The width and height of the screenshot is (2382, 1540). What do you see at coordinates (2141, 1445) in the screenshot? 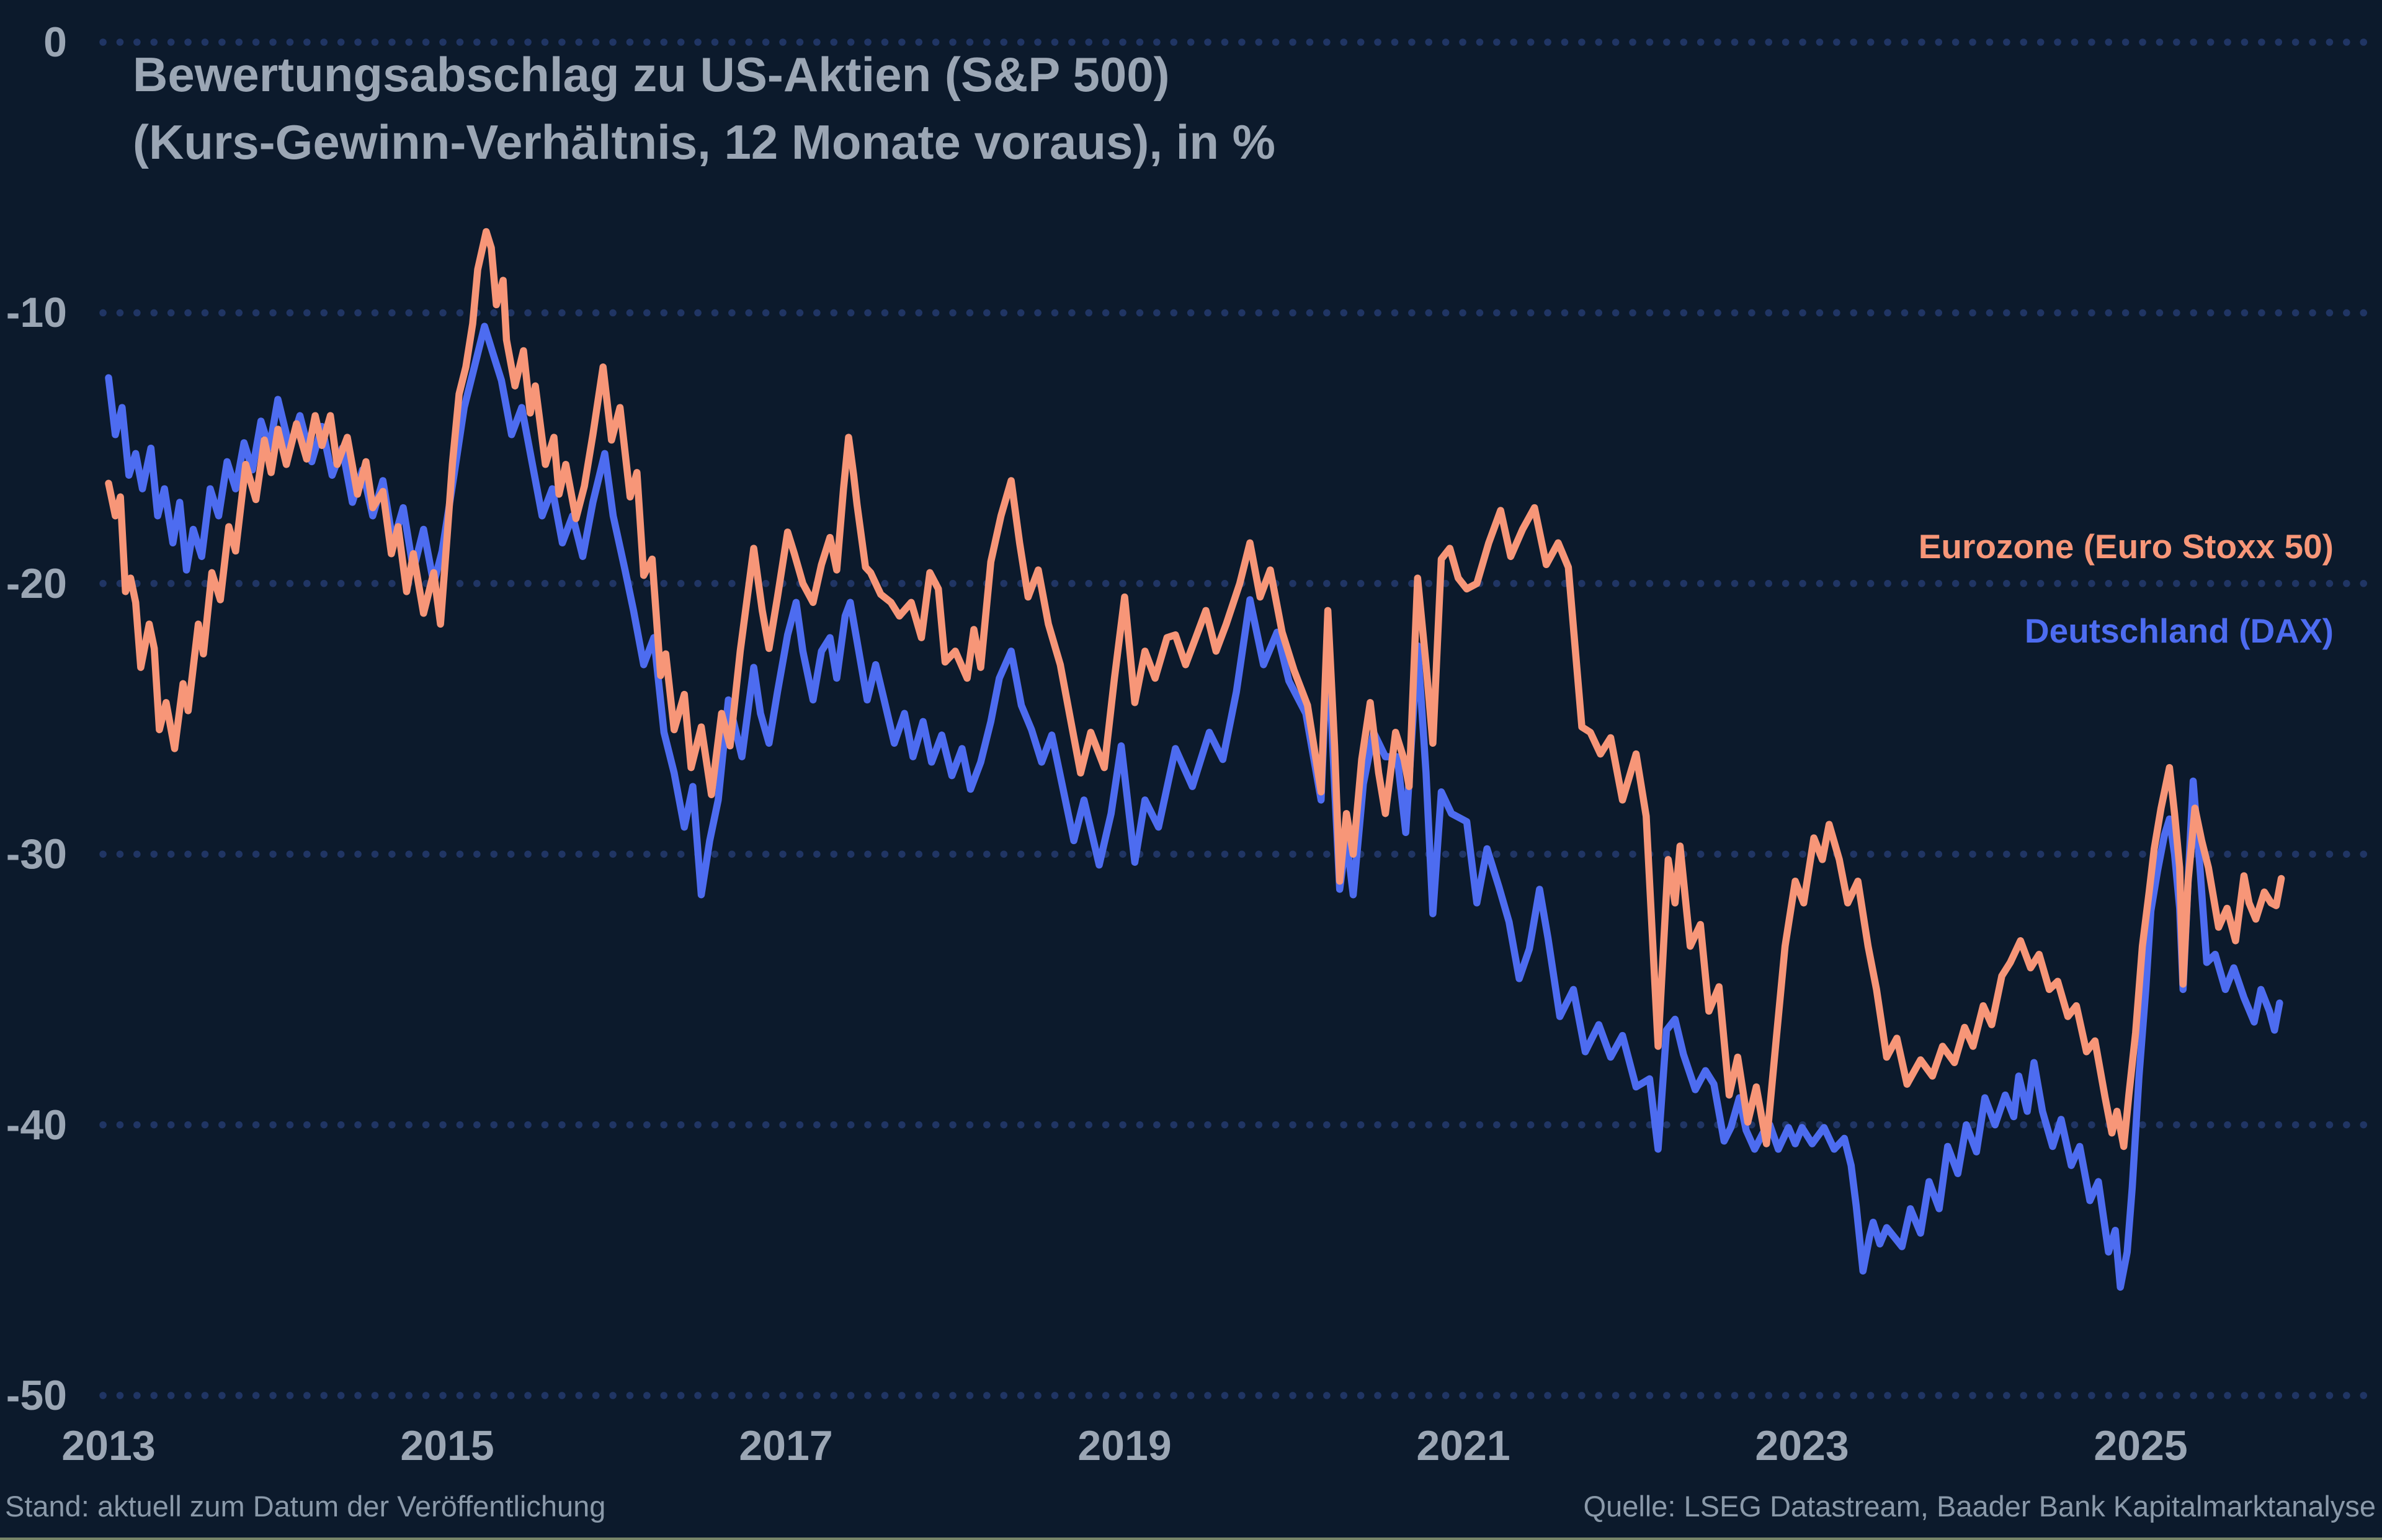
I see `x-tick-label-2025: 2025` at bounding box center [2141, 1445].